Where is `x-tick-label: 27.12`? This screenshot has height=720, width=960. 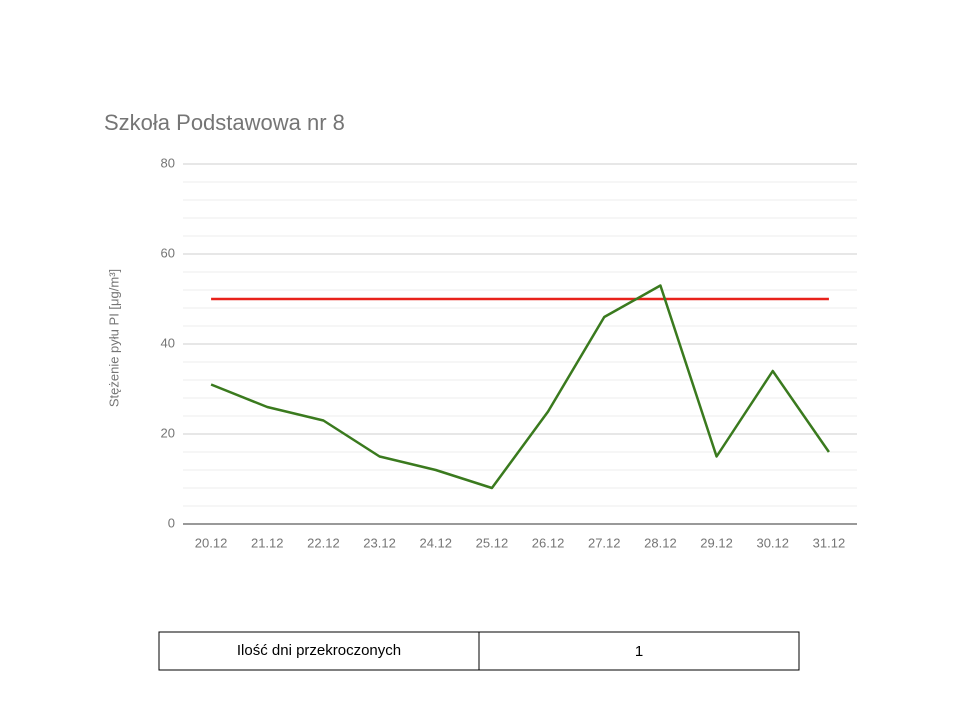
x-tick-label: 27.12 is located at coordinates (604, 542).